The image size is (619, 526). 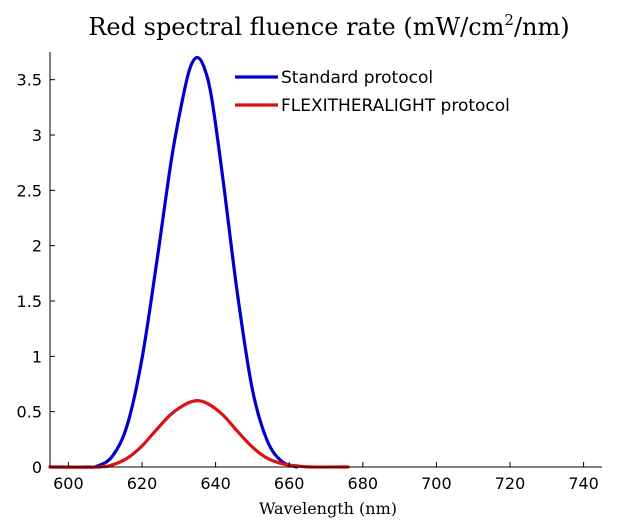 What do you see at coordinates (36, 274) in the screenshot?
I see `y-ticks: 0 0.5 1 1.5 2 2.5 3 3.5` at bounding box center [36, 274].